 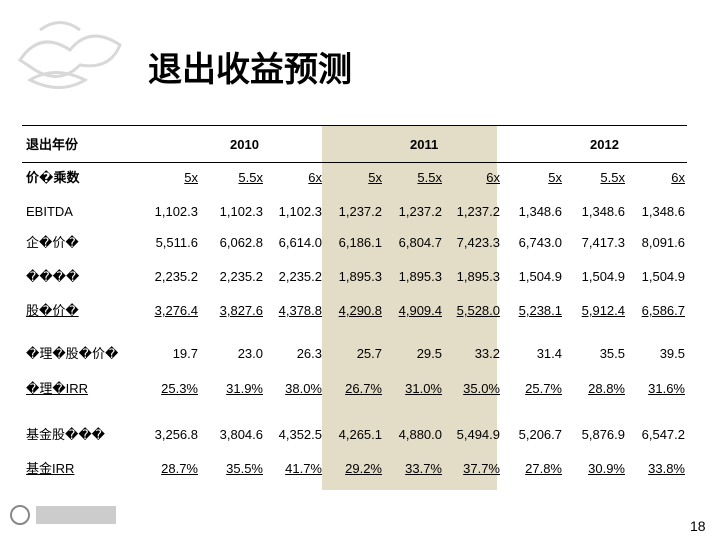 What do you see at coordinates (666, 388) in the screenshot?
I see `cell: 31.6%` at bounding box center [666, 388].